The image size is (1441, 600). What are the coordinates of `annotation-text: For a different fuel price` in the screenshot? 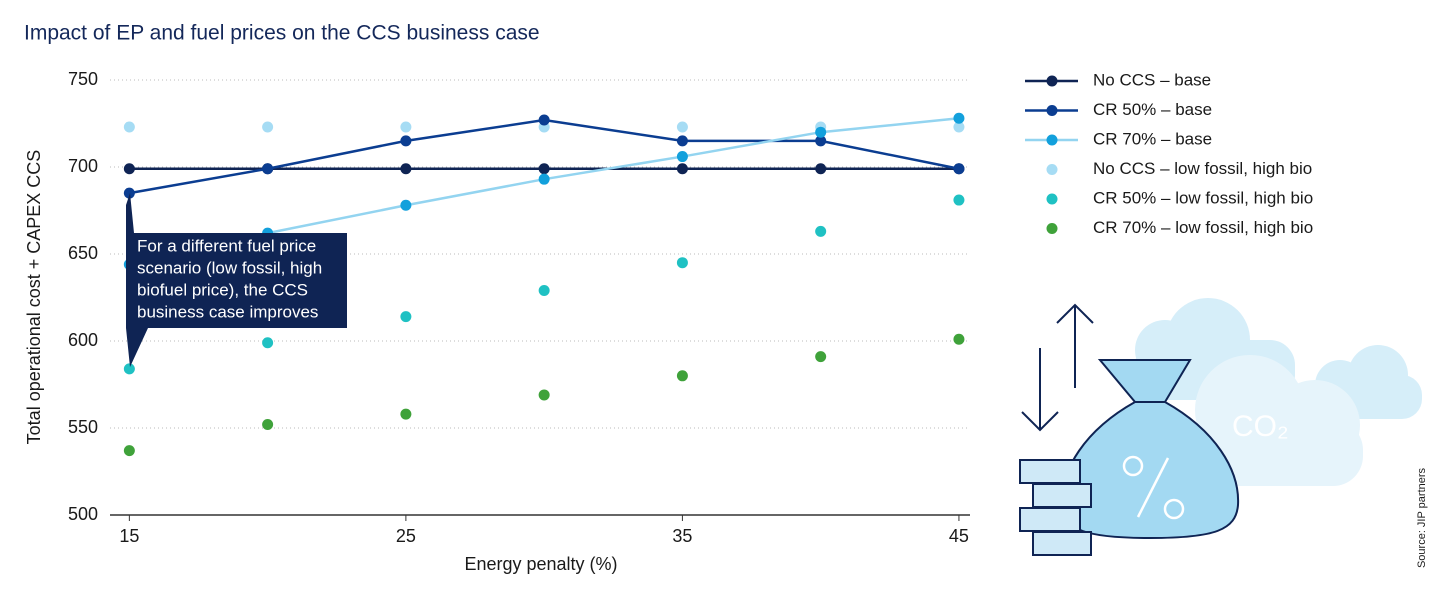 It's located at (226, 245).